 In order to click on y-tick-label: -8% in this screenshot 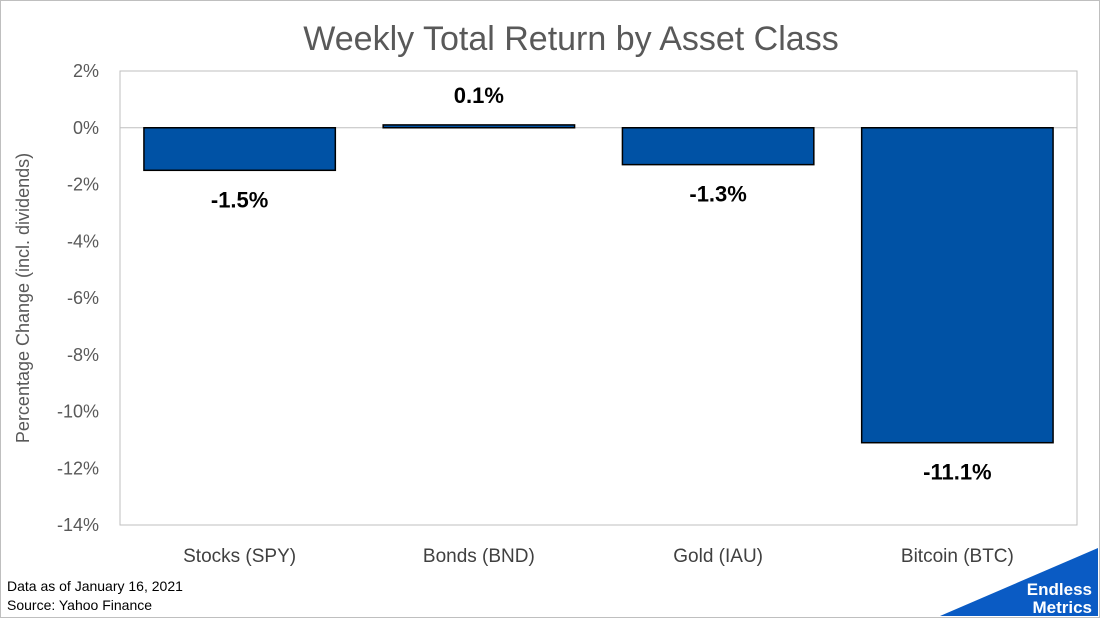, I will do `click(83, 355)`.